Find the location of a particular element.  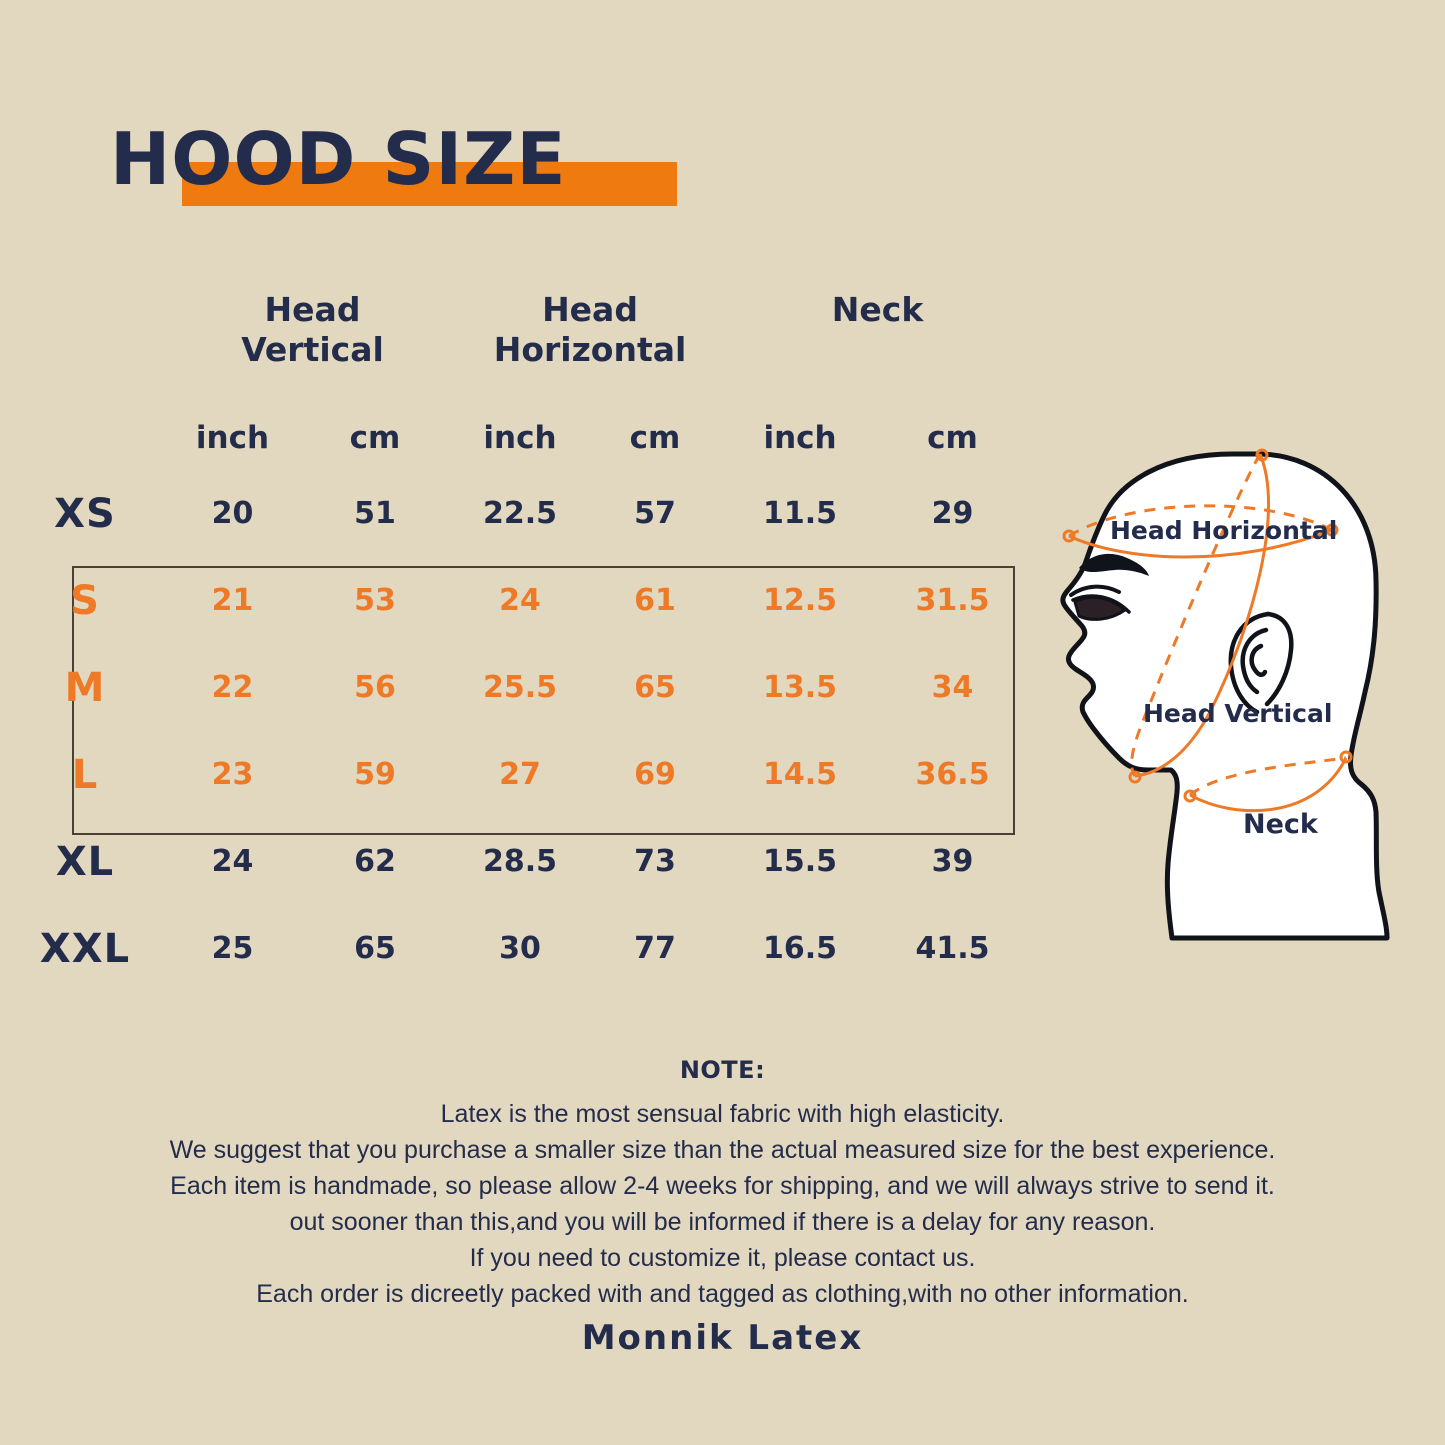

cell-hv-inch: 24 is located at coordinates (232, 861).